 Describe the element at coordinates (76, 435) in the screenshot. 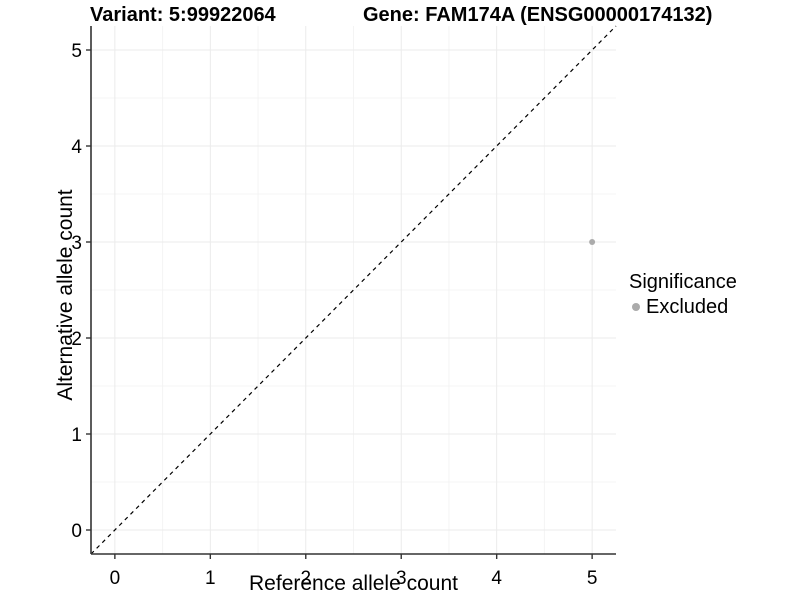

I see `y-tick-label: 1` at that location.